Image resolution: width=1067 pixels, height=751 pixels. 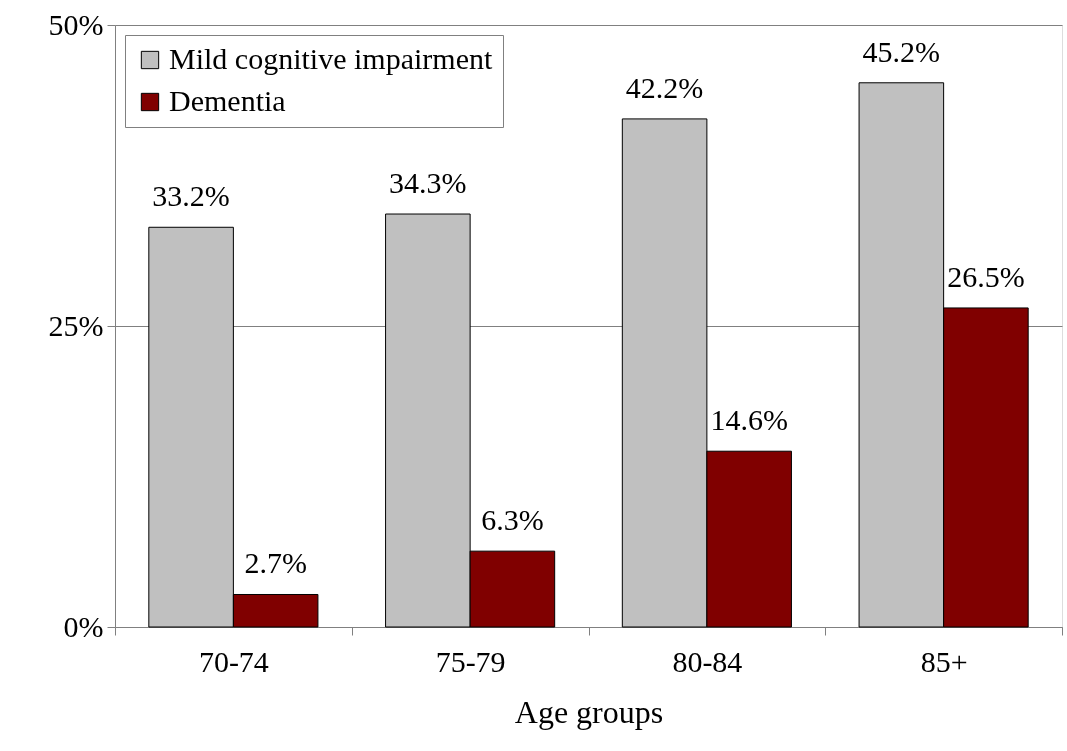 I want to click on data-label: 33.2%, so click(x=191, y=196).